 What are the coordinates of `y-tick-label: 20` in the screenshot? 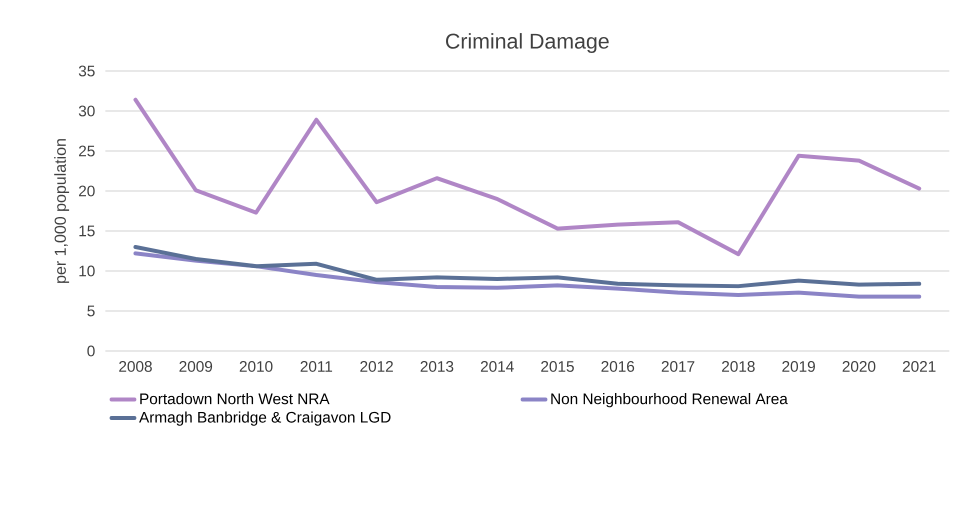 It's located at (87, 191).